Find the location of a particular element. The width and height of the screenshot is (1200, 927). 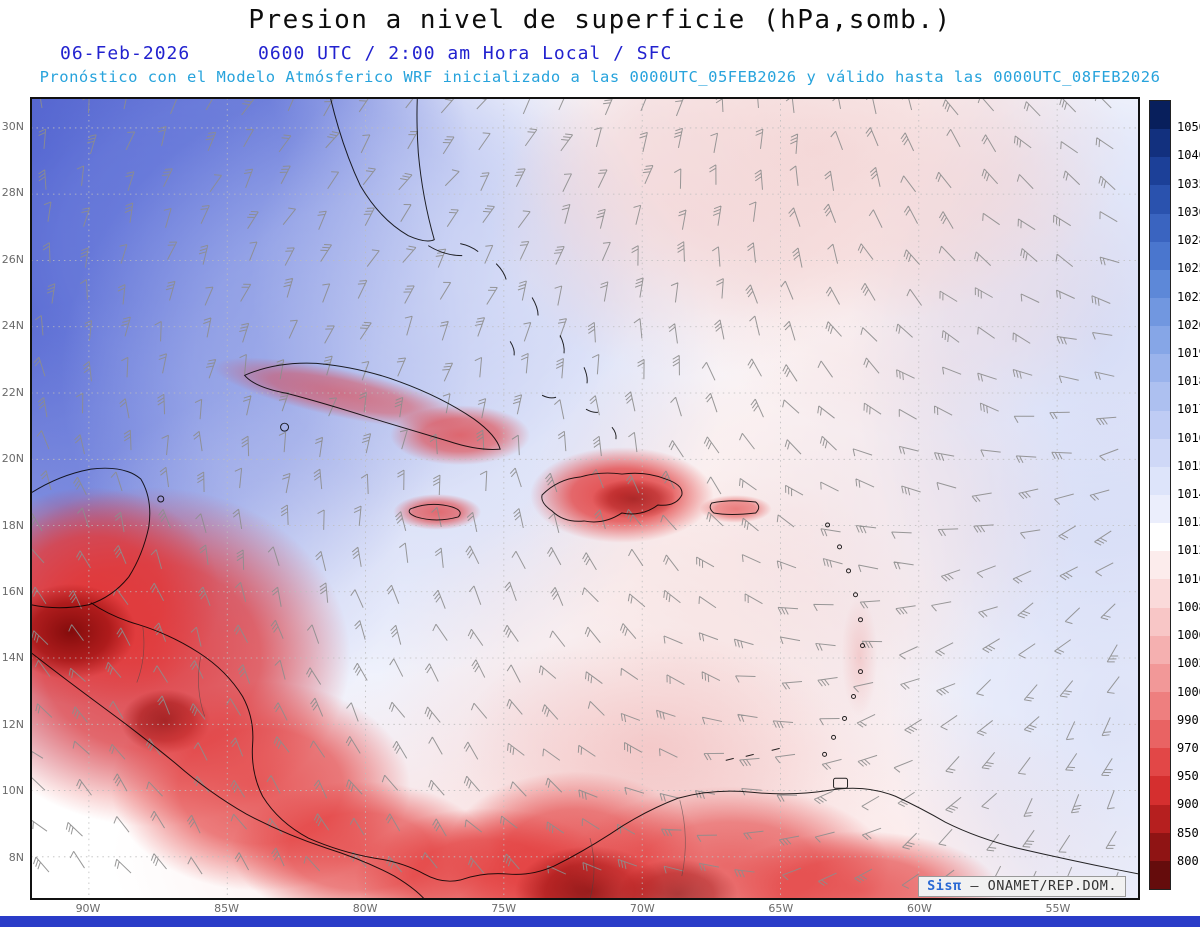

attribution-brand: Sisπ is located at coordinates (944, 886).